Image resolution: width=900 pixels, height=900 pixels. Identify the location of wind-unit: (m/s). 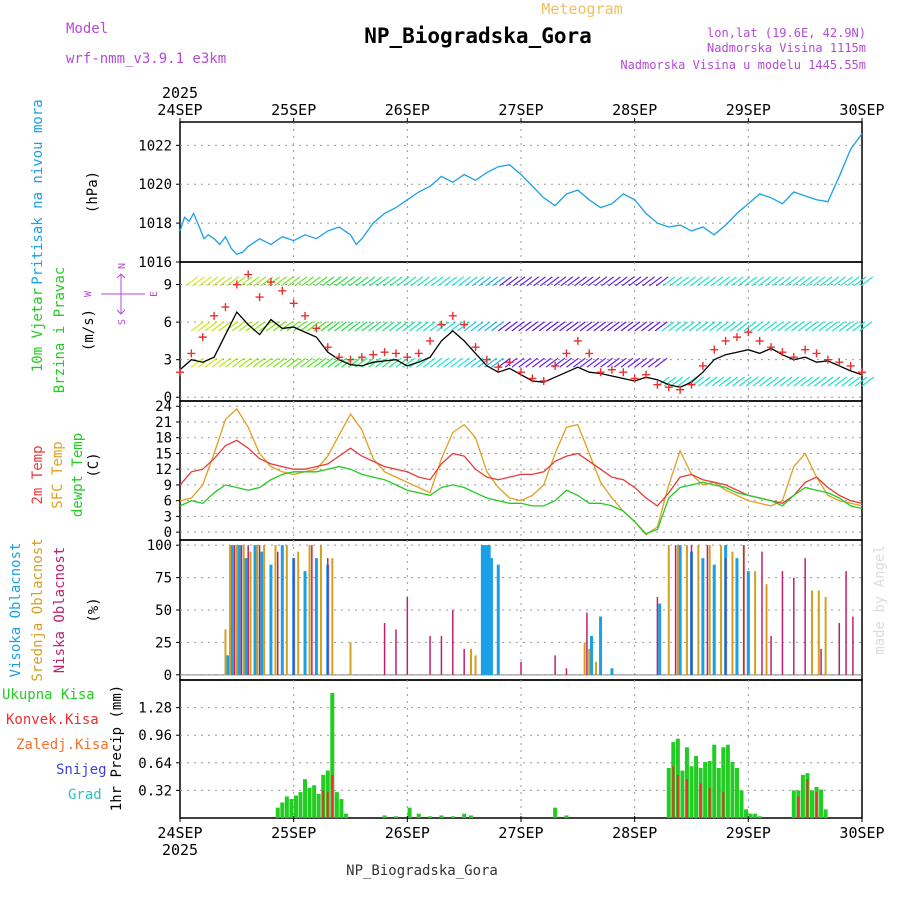
(89, 330).